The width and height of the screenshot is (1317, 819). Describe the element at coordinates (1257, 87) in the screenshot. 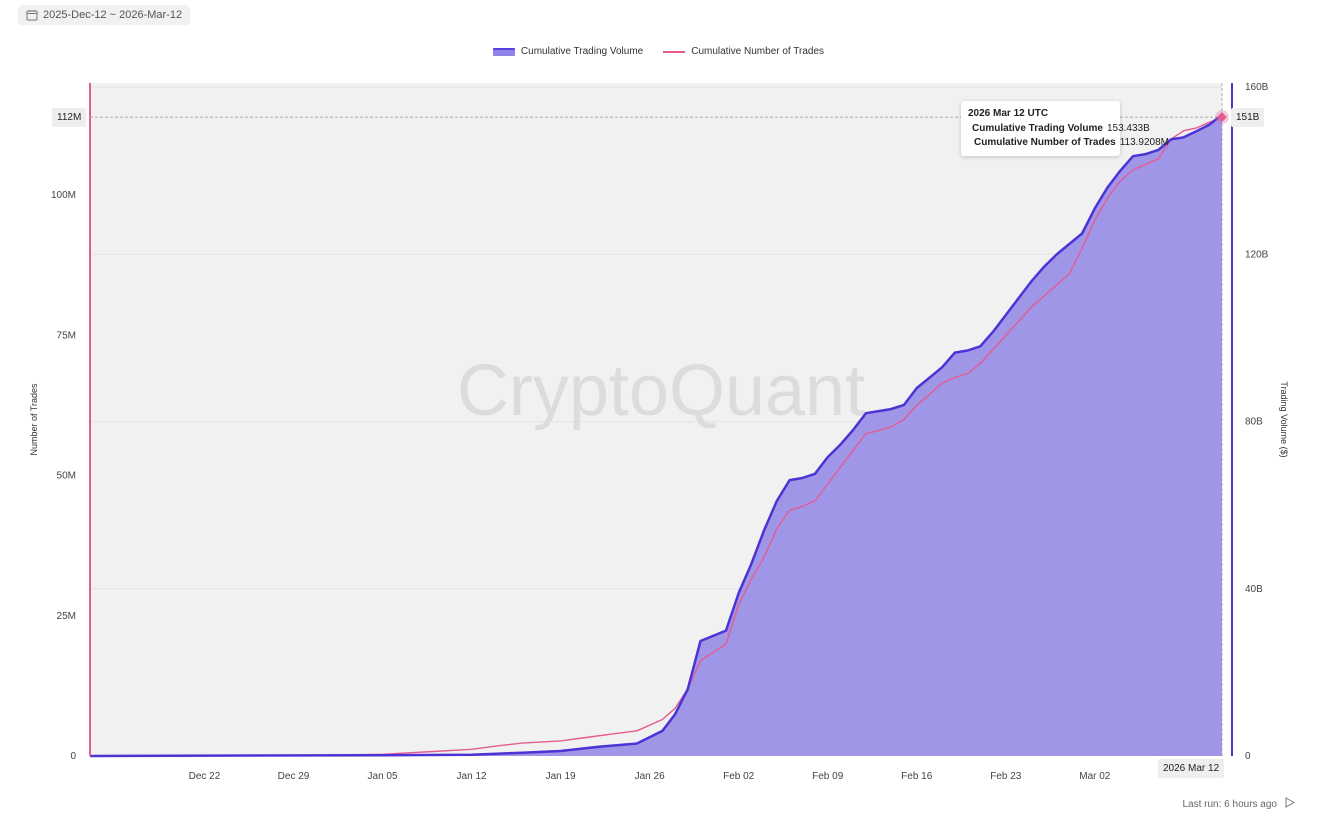

I see `y-tick-right: 160B` at that location.